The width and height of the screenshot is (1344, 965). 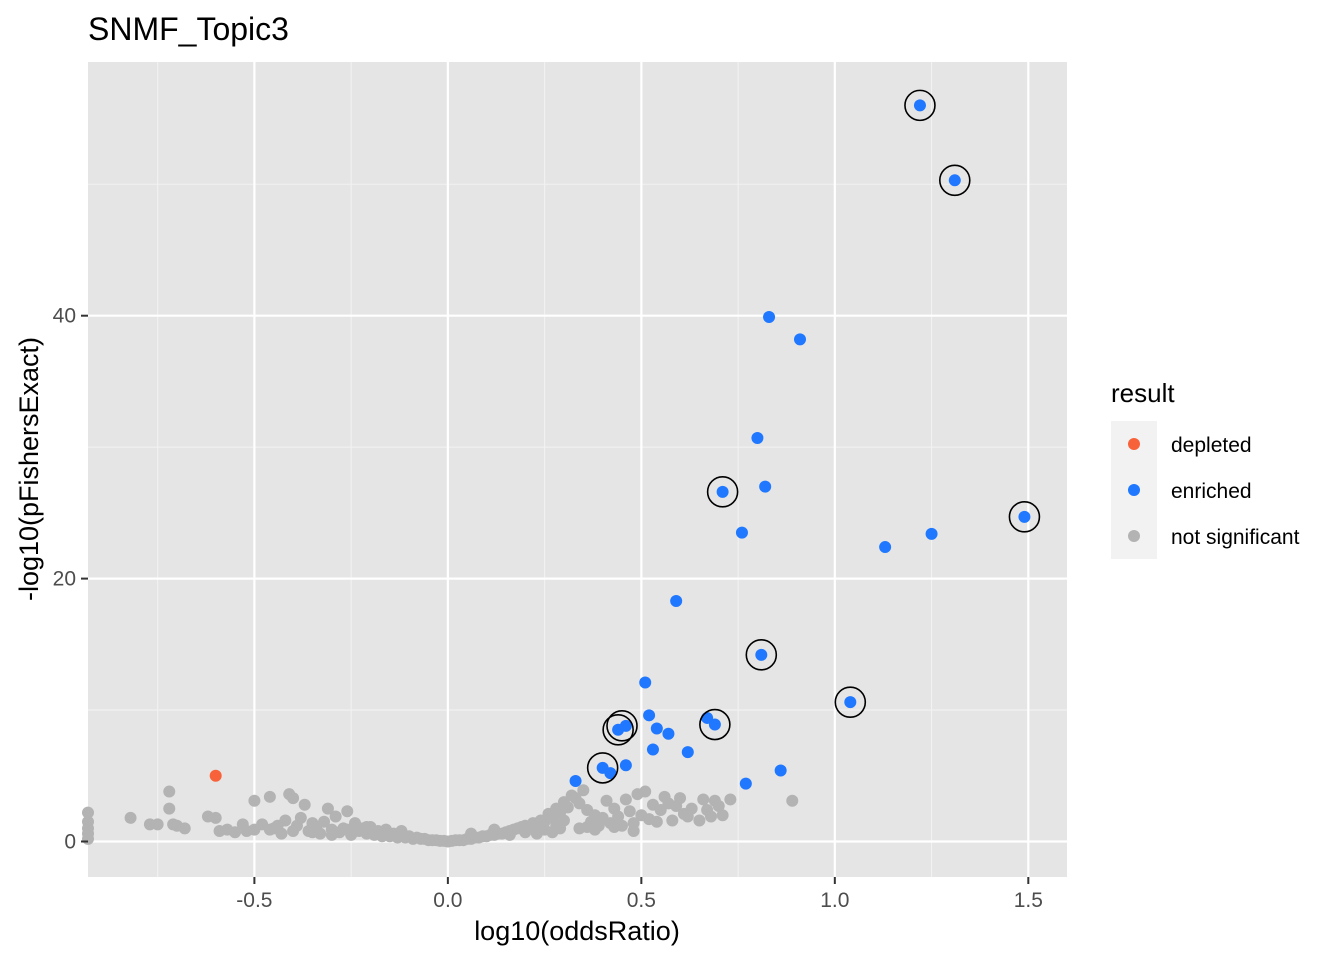 I want to click on legend: result depleted enriched not significant, so click(x=1205, y=468).